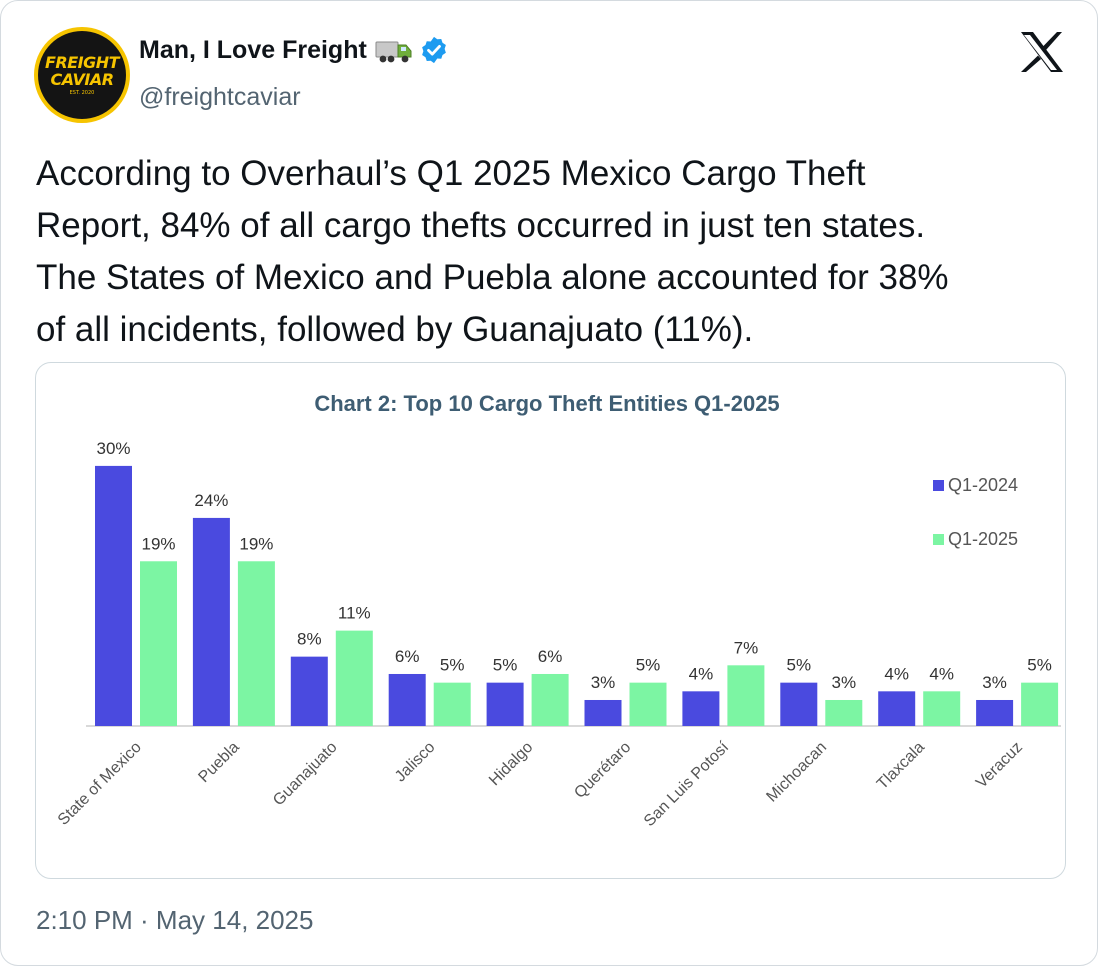 This screenshot has height=968, width=1100. Describe the element at coordinates (253, 49) in the screenshot. I see `author-name: Man, I Love Freight` at that location.